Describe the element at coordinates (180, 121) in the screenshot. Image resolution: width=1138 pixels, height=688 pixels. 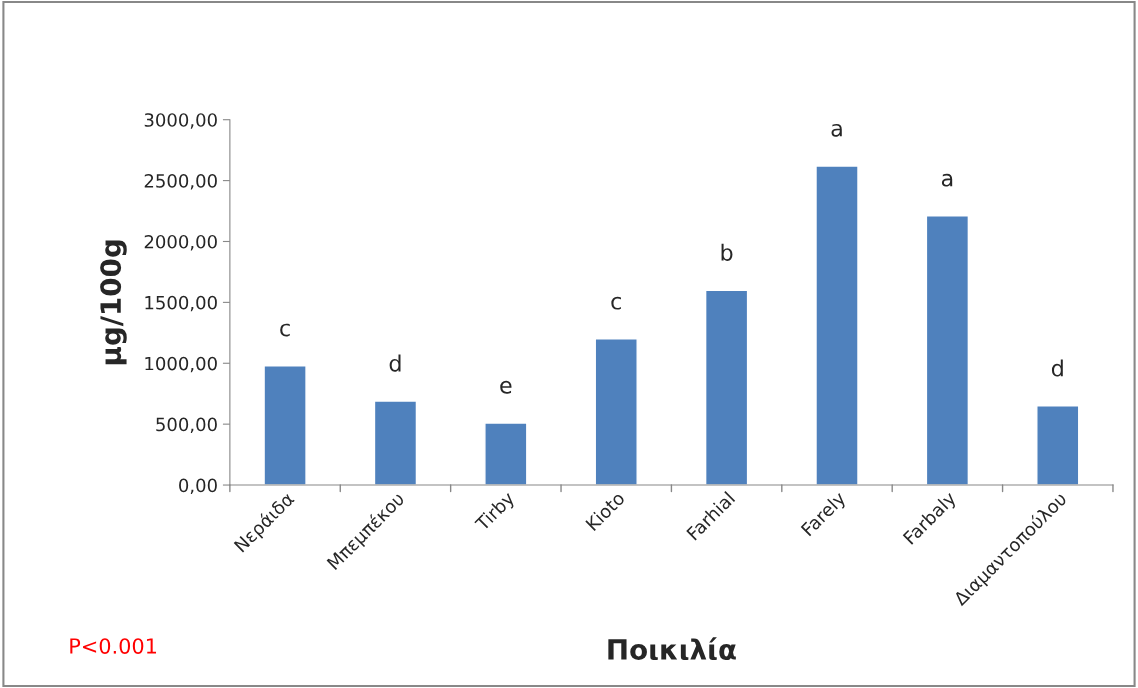
I see `y-tick-label: 3000,00` at that location.